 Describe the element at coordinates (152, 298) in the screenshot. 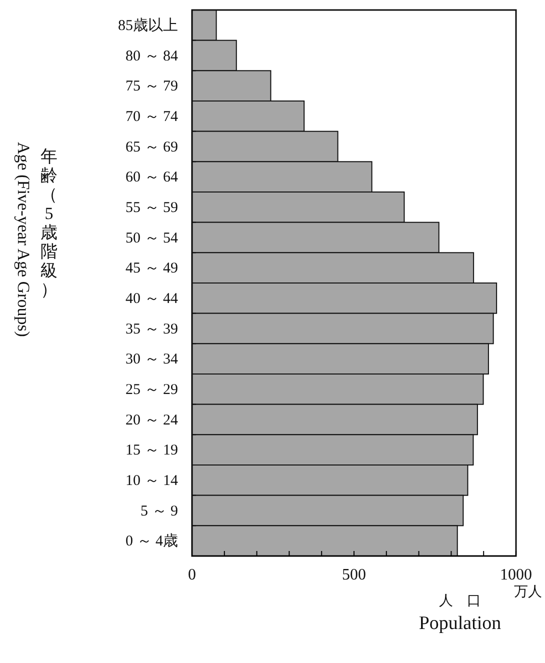

I see `y-tick-label: 40 ～ 44` at that location.